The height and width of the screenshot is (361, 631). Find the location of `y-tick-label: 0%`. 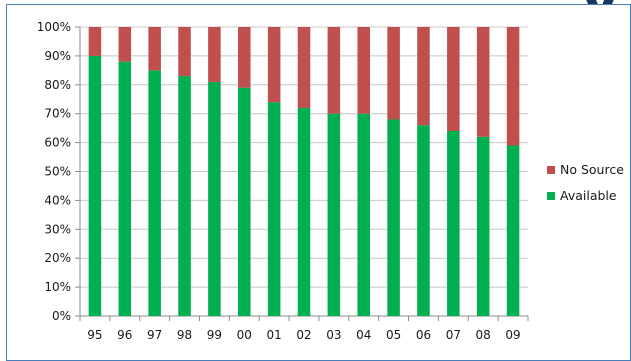

y-tick-label: 0% is located at coordinates (61, 316).